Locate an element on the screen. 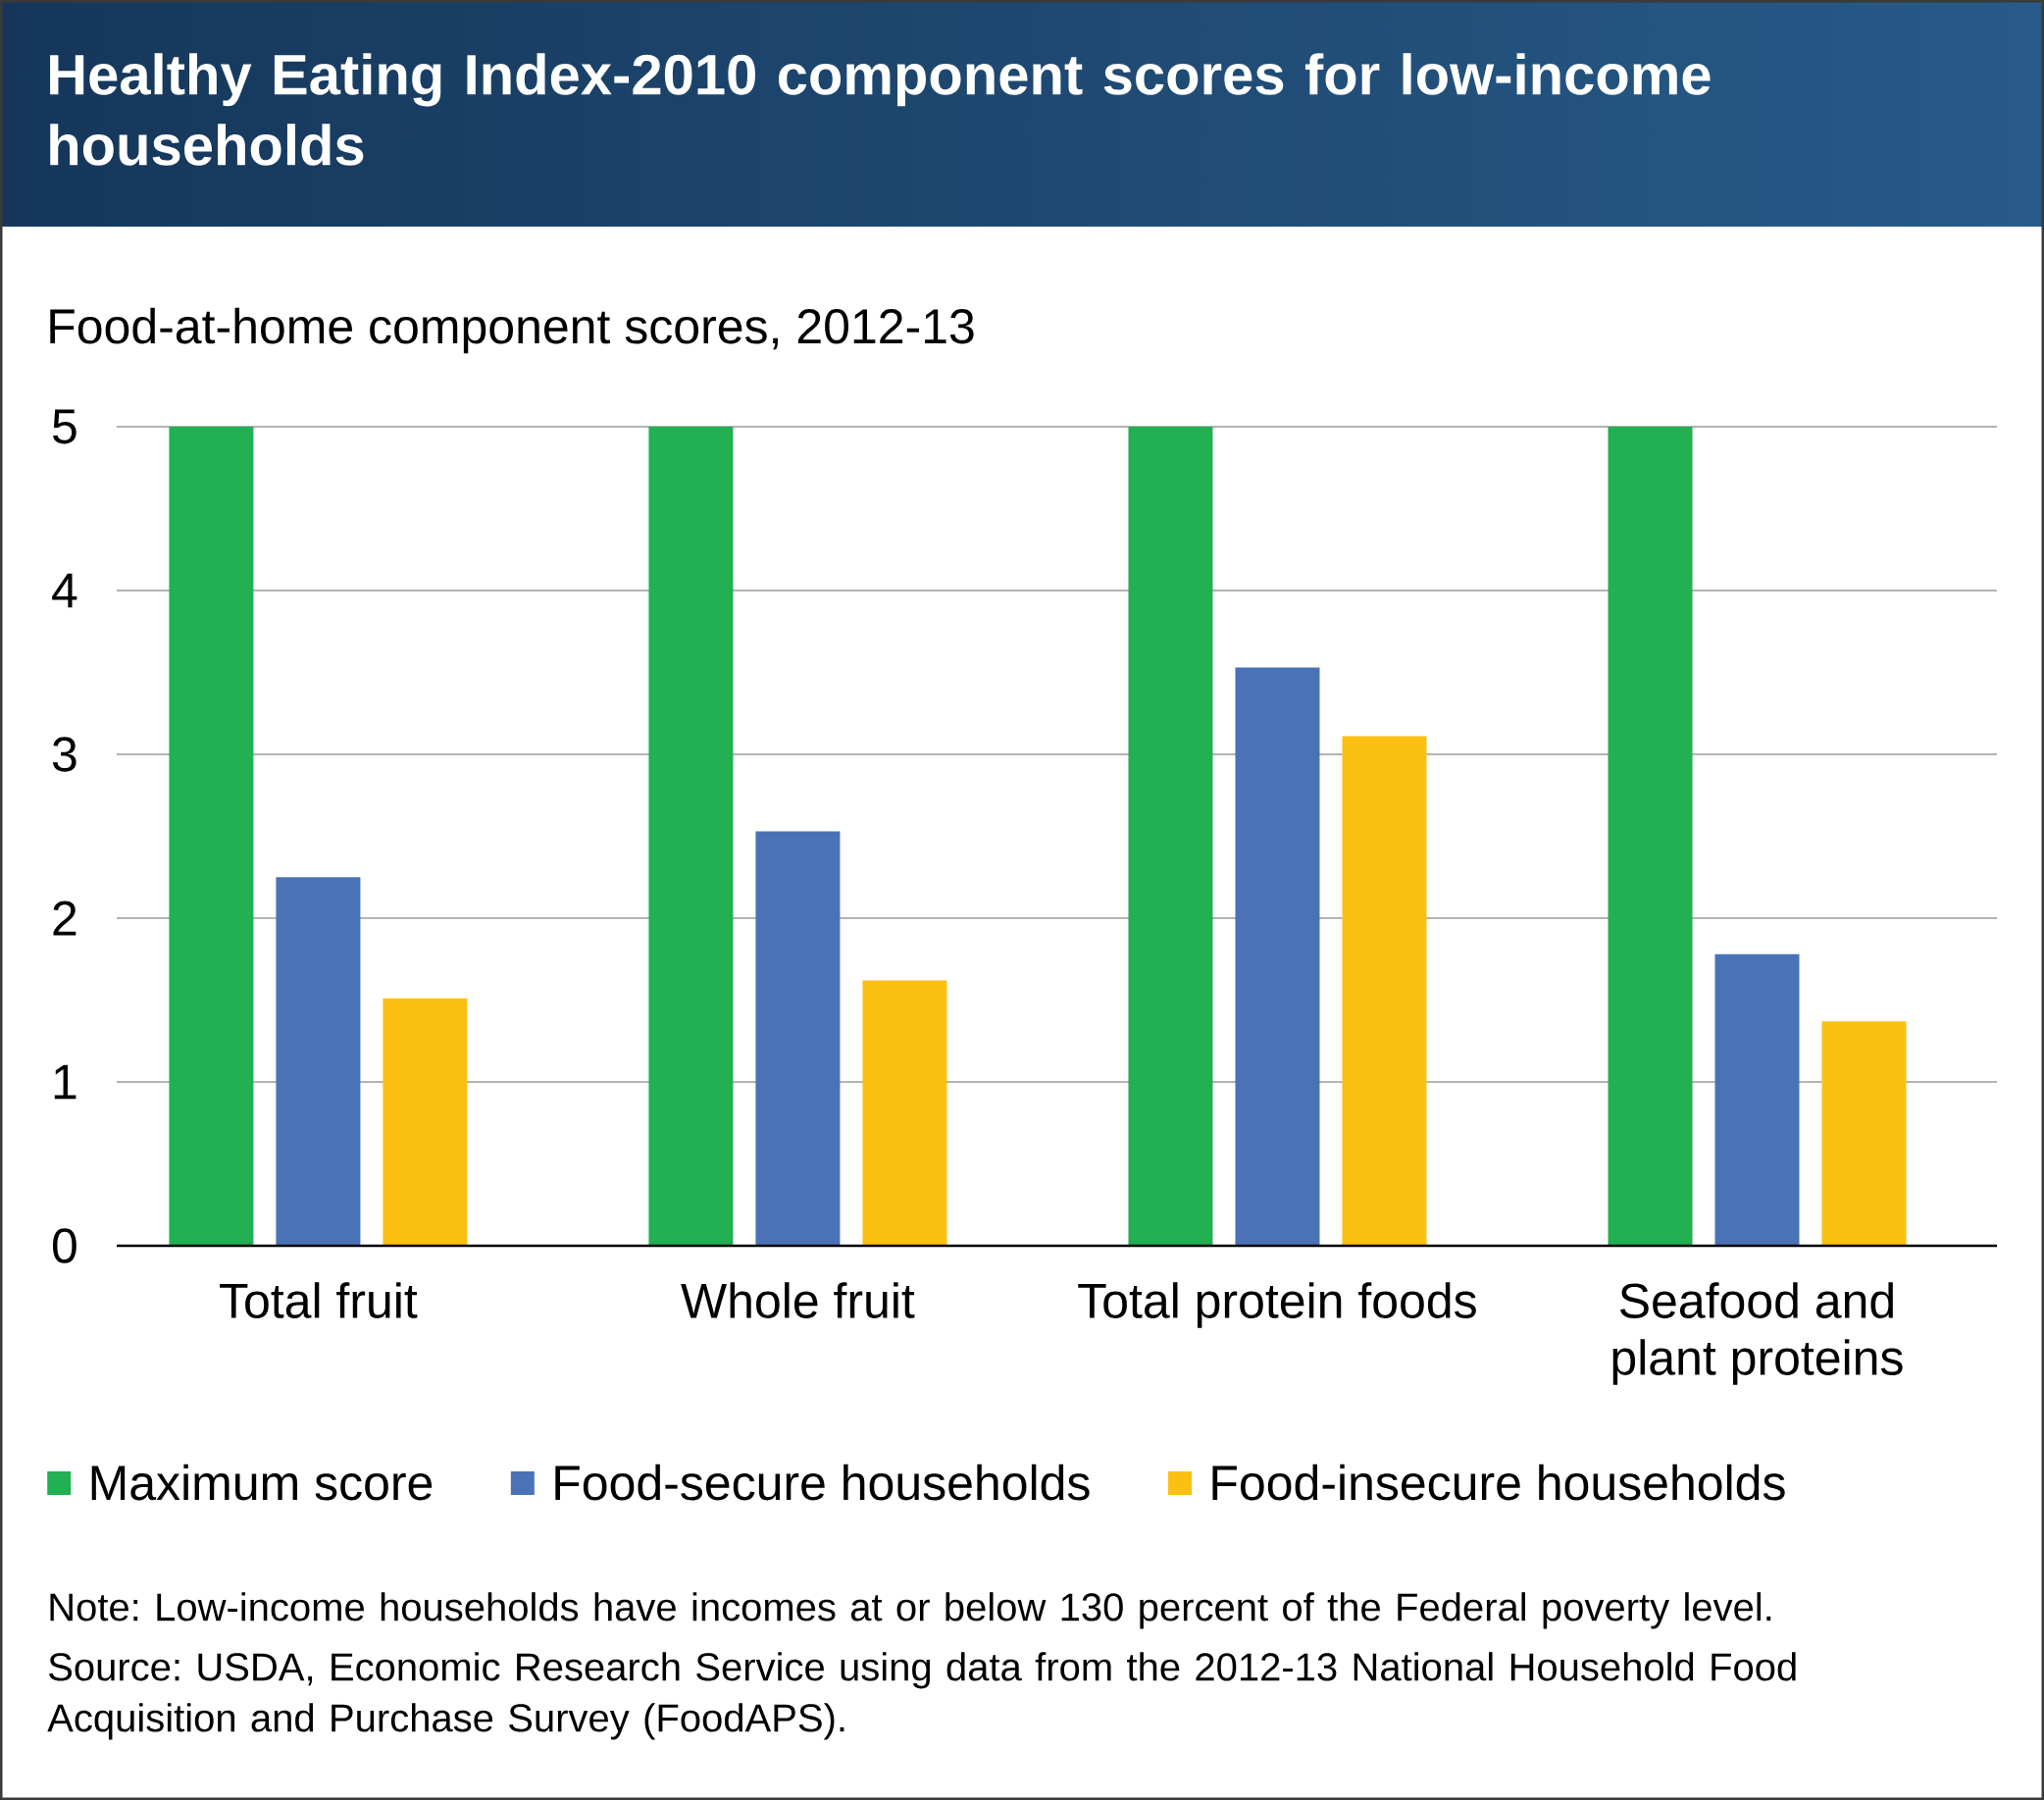 The image size is (2044, 1800). y-tick-label: 0 is located at coordinates (65, 1245).